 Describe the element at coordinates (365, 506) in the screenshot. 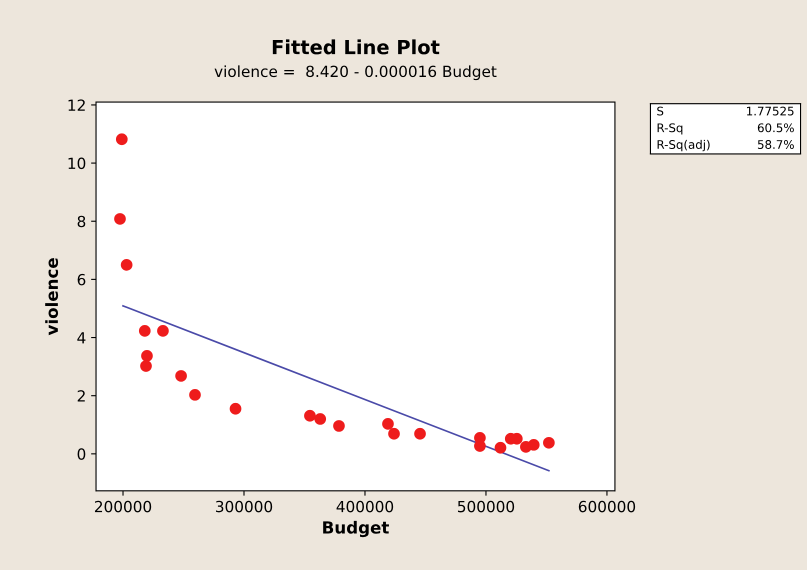

I see `x-tick-label: 400000` at that location.